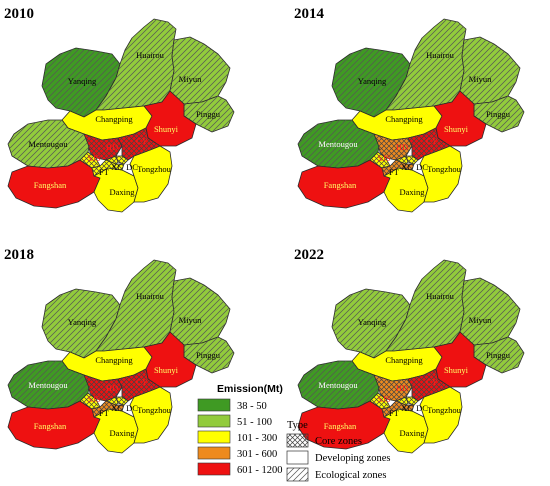 This screenshot has width=550, height=486. I want to click on map-year-title: 2022, so click(309, 255).